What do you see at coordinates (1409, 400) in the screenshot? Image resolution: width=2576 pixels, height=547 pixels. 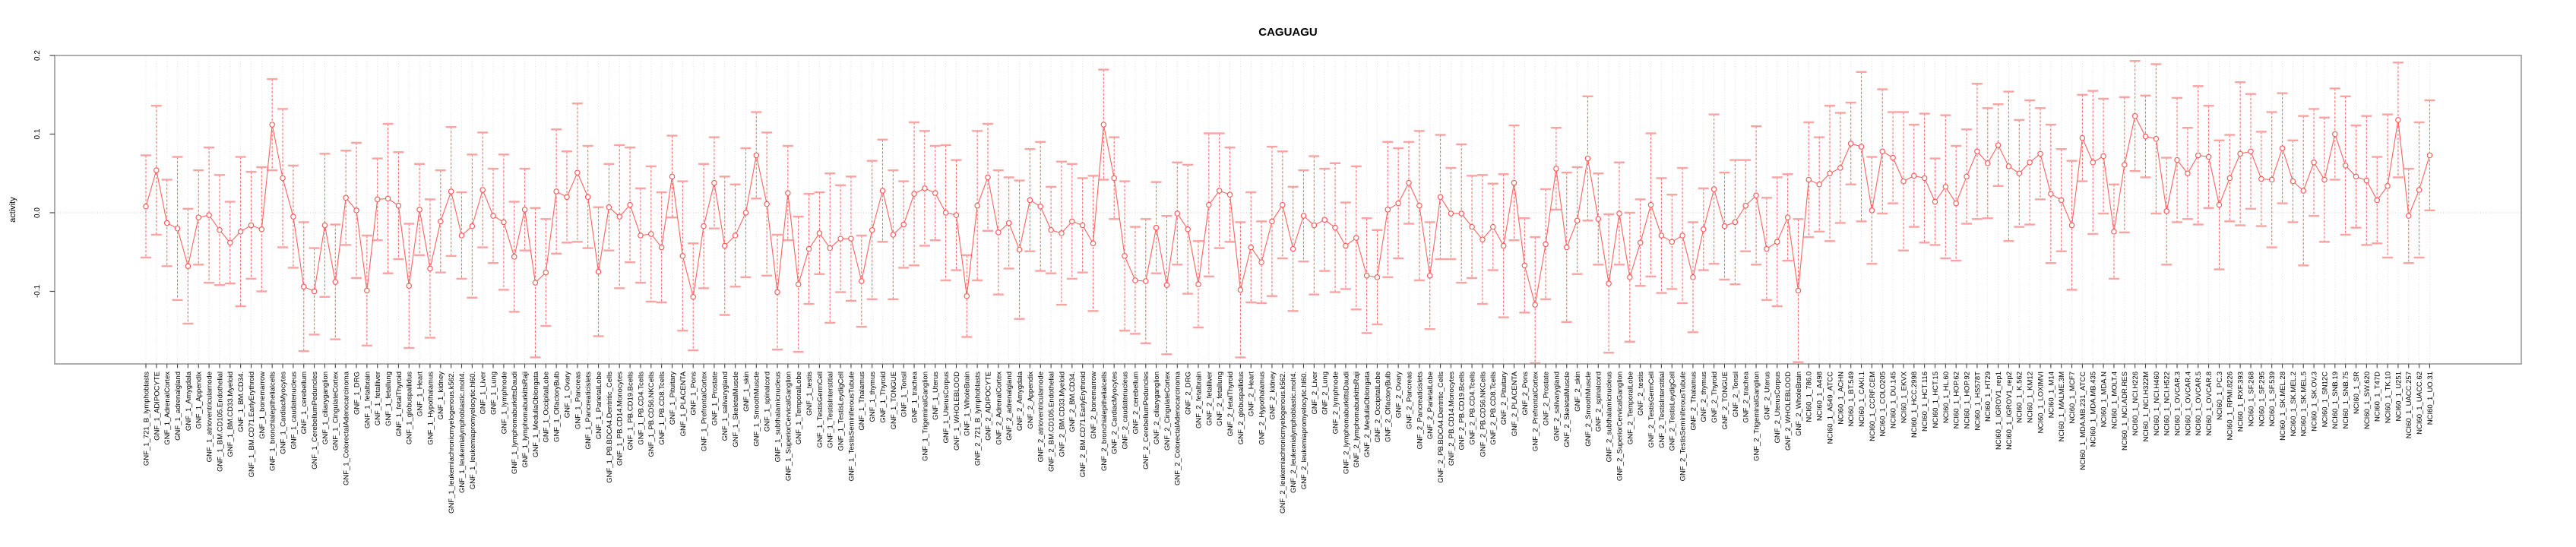 I see `x-axis-label: GNF_2_Pancreas` at bounding box center [1409, 400].